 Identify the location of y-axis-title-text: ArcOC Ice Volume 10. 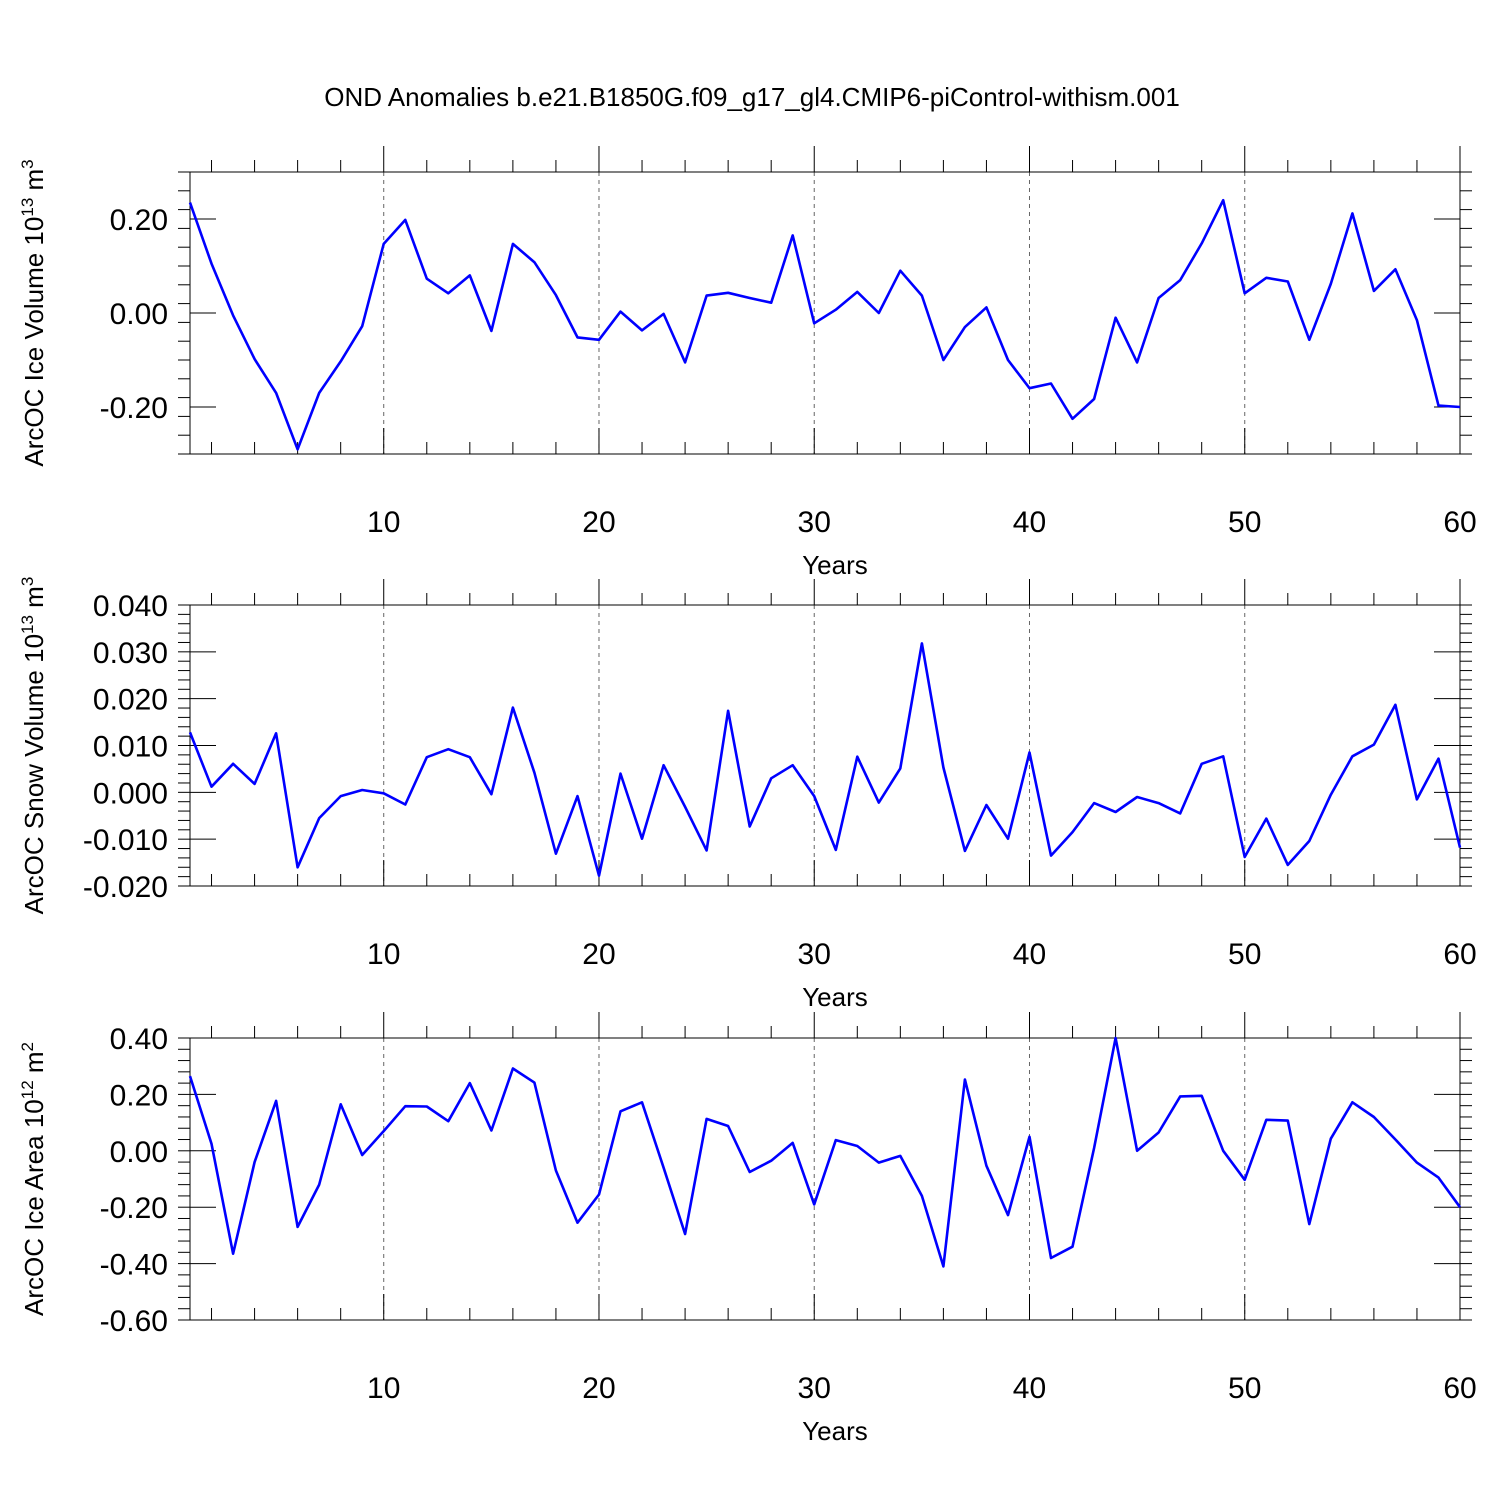
(34, 342).